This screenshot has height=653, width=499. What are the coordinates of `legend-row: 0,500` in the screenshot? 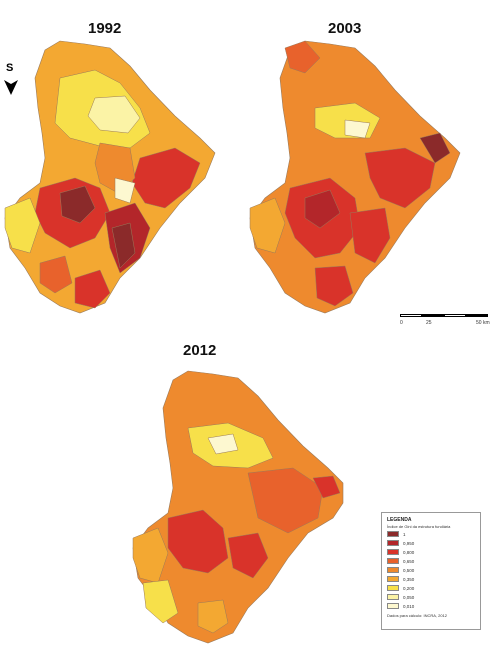 It's located at (431, 570).